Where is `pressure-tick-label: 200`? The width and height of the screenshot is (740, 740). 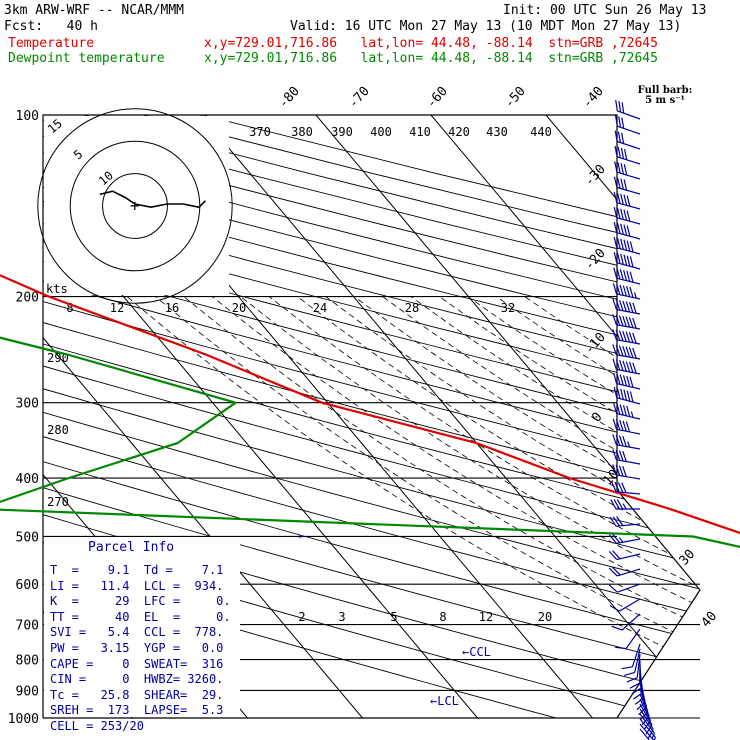
pressure-tick-label: 200 is located at coordinates (27, 298).